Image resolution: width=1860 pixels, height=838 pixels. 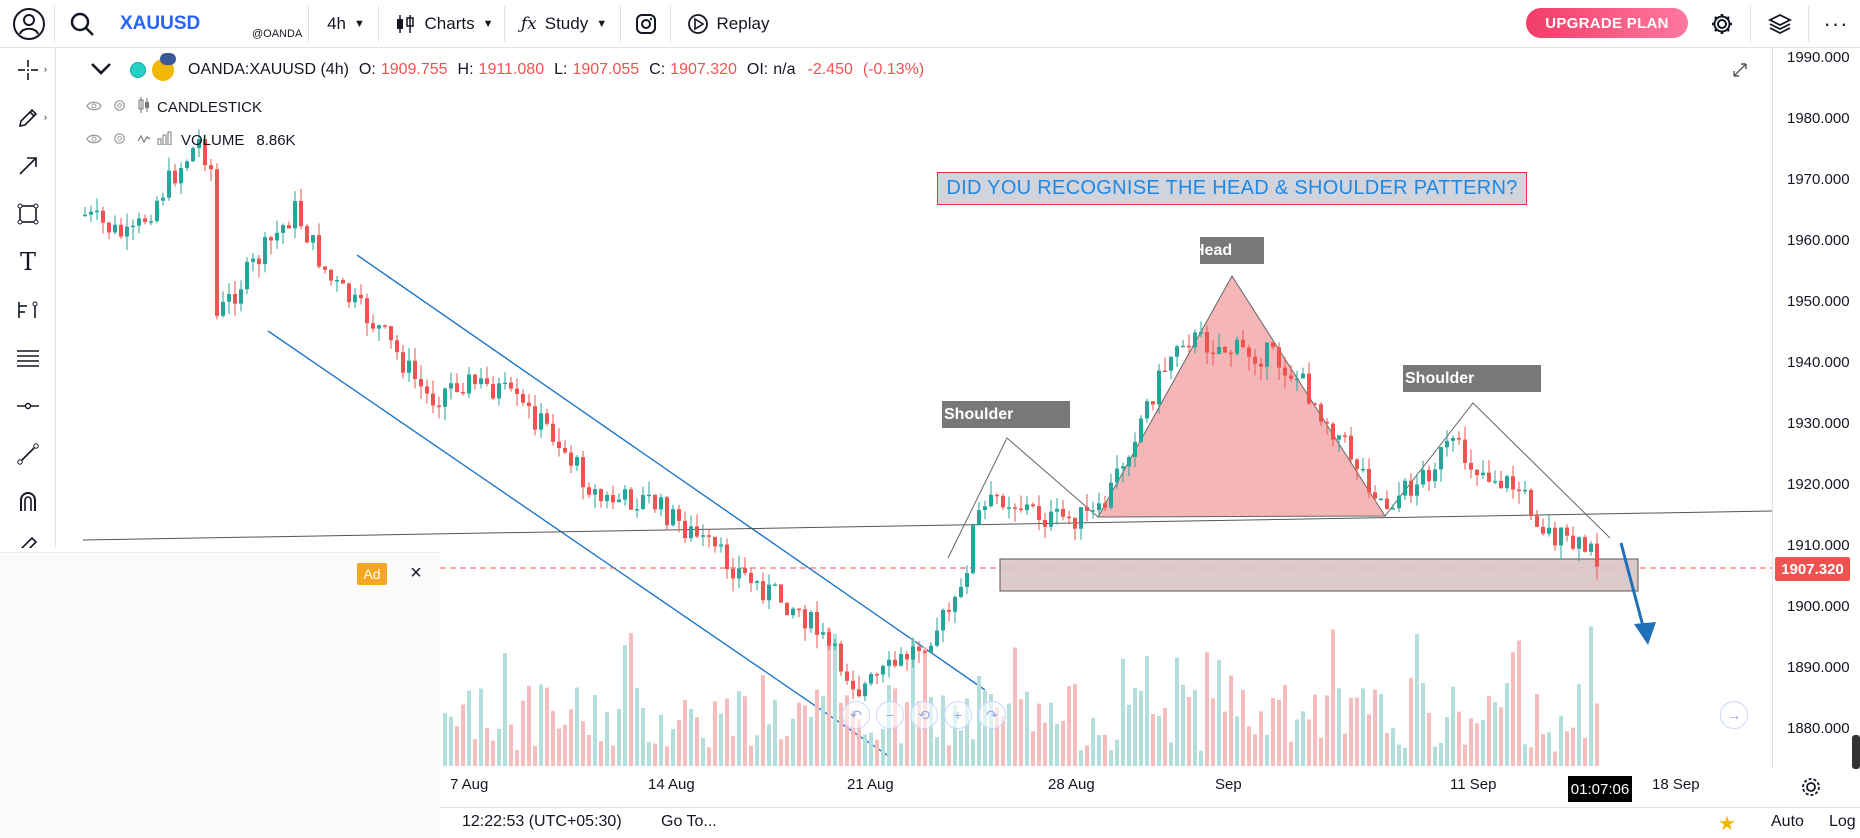 I want to click on magnet-icon, so click(x=27, y=502).